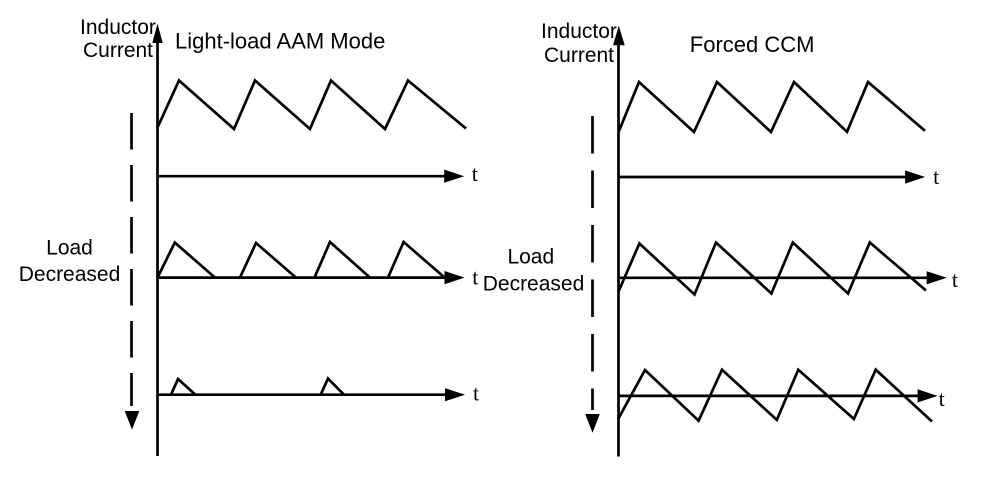 This screenshot has height=484, width=986. I want to click on svg-text: Light-load AAM Mode, so click(280, 40).